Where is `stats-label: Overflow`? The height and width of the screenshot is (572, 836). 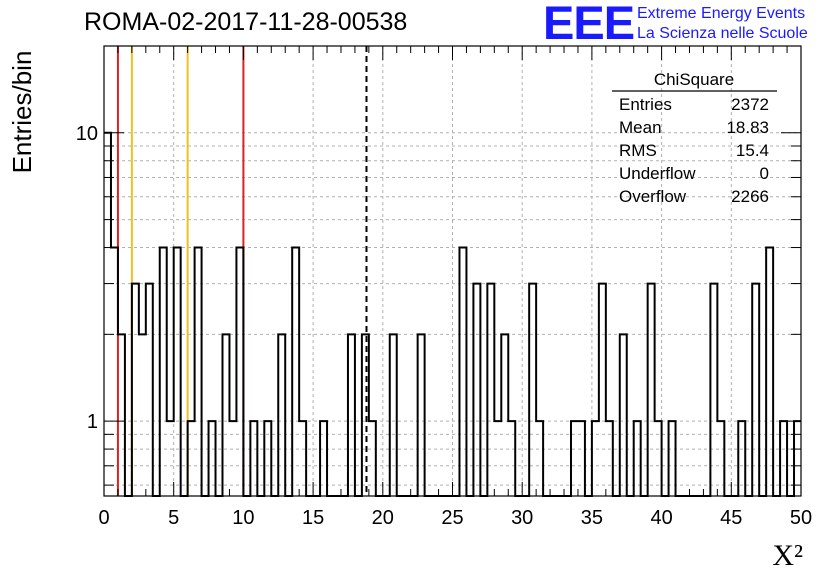
stats-label: Overflow is located at coordinates (653, 196).